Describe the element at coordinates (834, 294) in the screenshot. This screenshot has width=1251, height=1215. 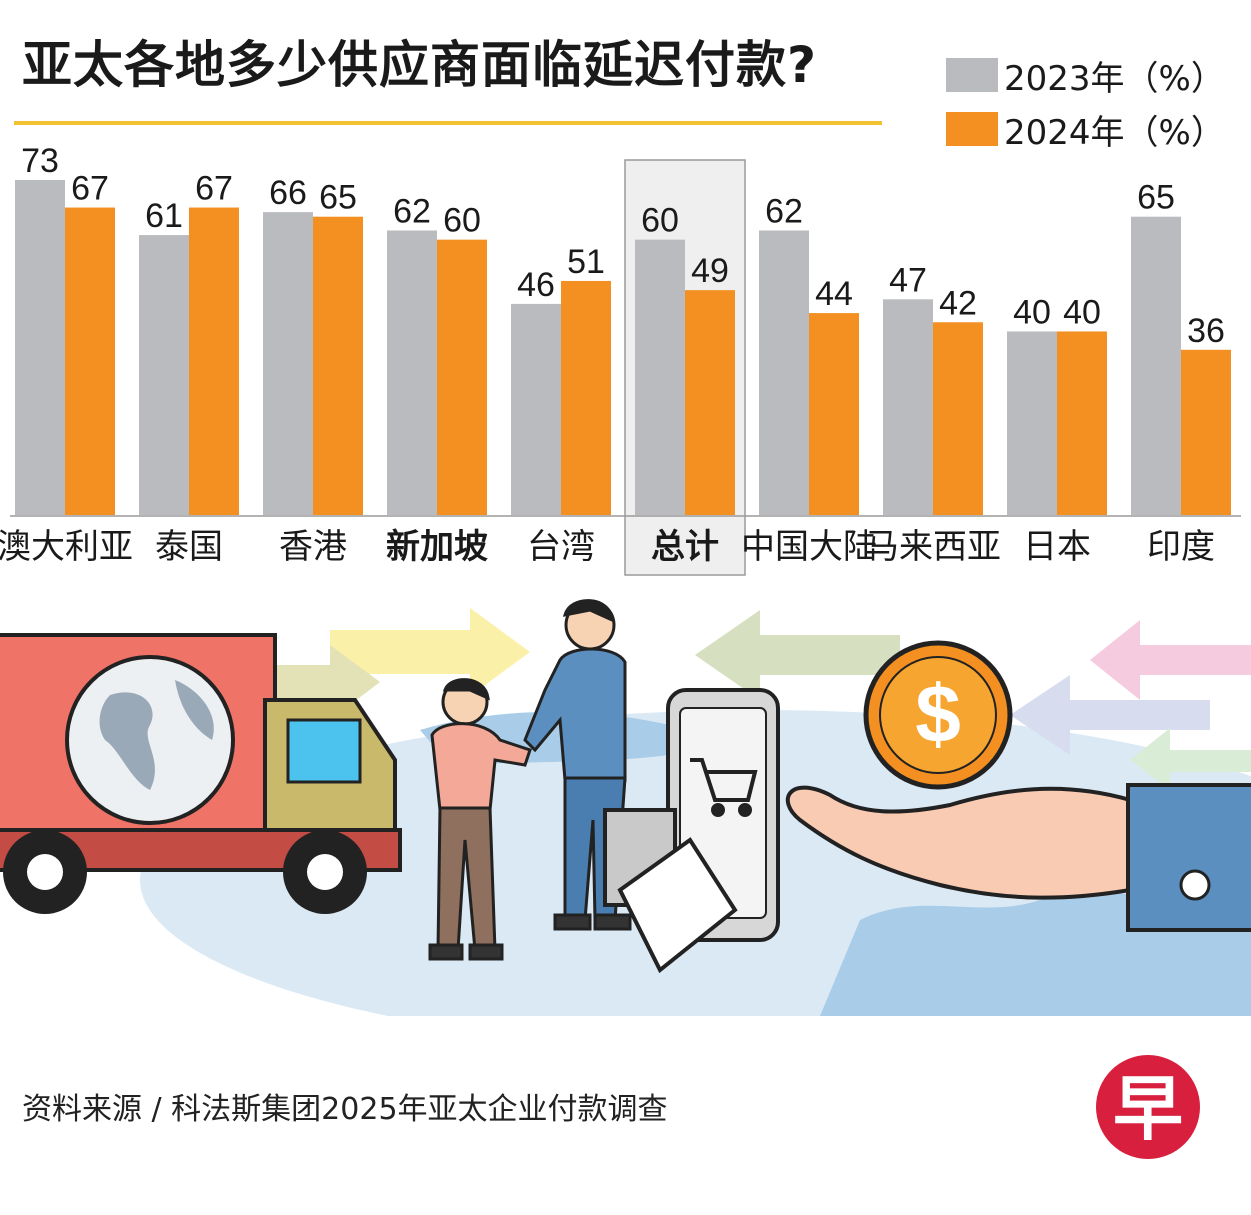
I see `bar-value-label: 44` at that location.